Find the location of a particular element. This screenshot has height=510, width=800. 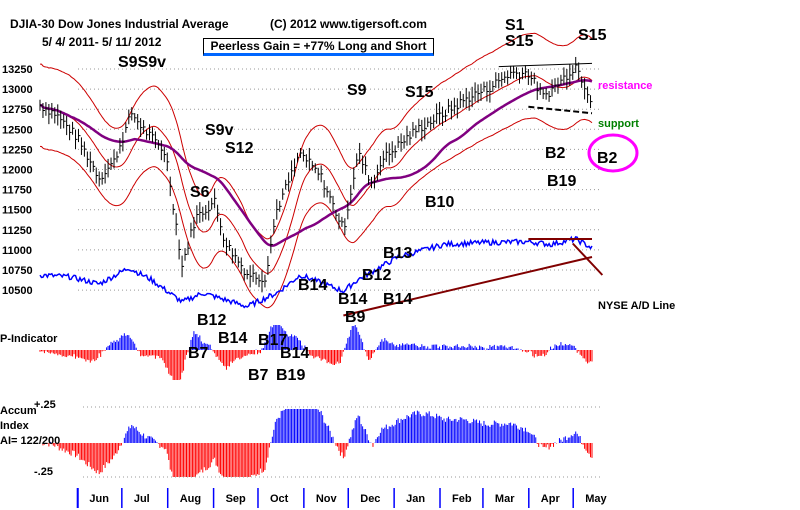

date-range: 5/ 4/ 2011- 5/ 11/ 2012 is located at coordinates (102, 42).